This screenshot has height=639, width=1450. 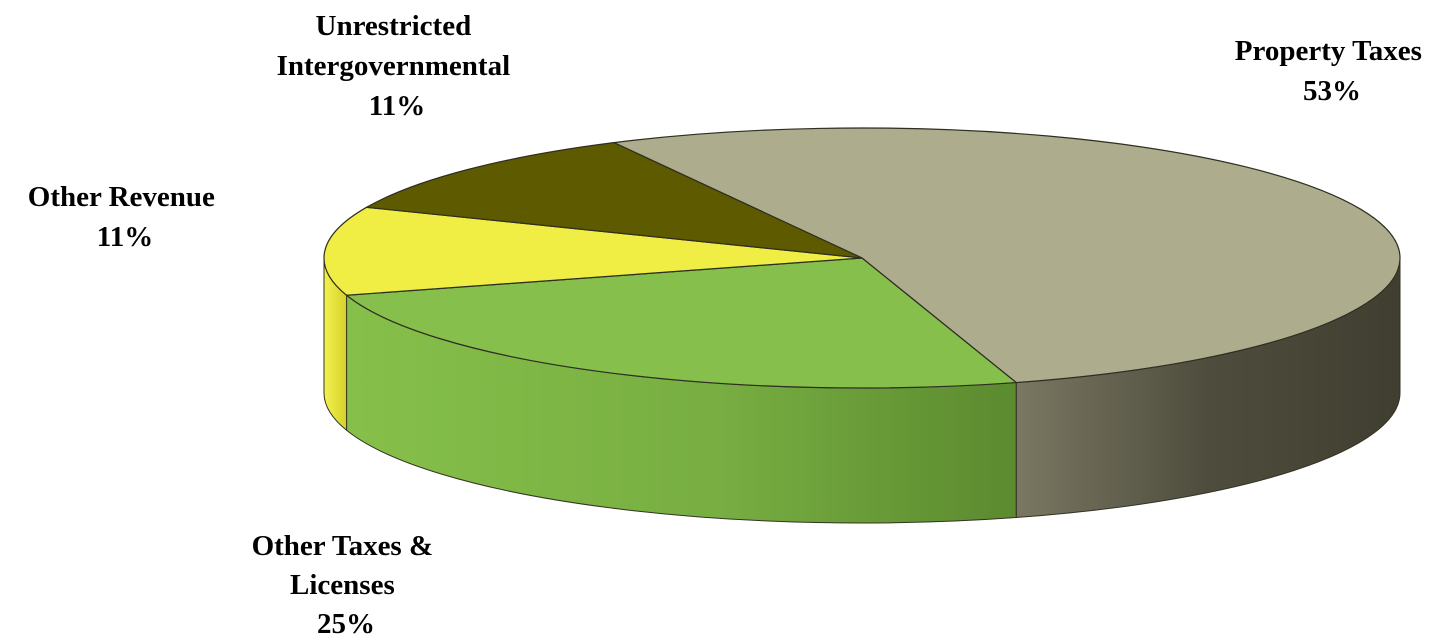 I want to click on label-property-taxes-pct: 53%, so click(x=1332, y=91).